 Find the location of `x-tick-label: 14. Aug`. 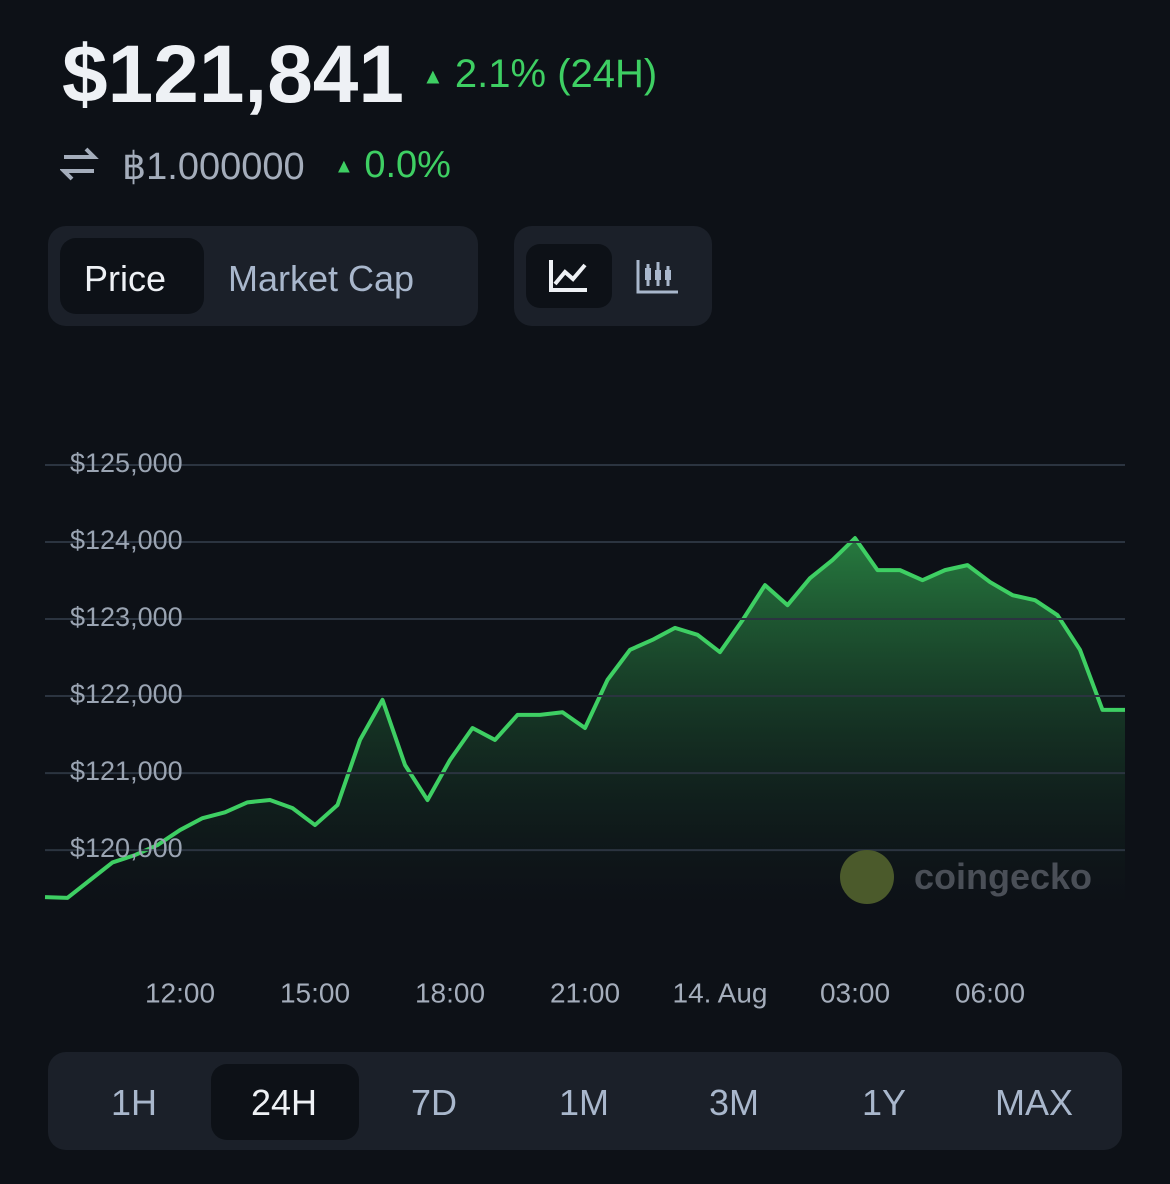

x-tick-label: 14. Aug is located at coordinates (720, 992).